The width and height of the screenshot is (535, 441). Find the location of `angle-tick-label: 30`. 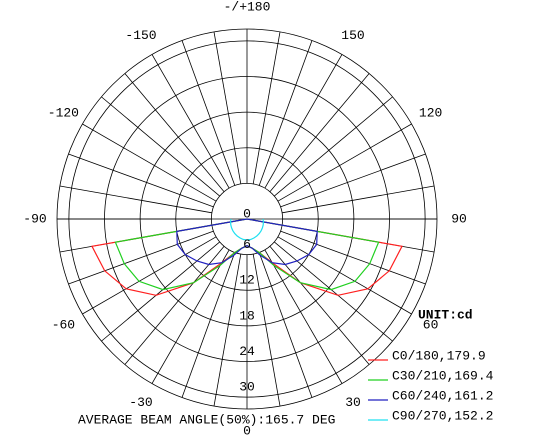

angle-tick-label: 30 is located at coordinates (353, 402).